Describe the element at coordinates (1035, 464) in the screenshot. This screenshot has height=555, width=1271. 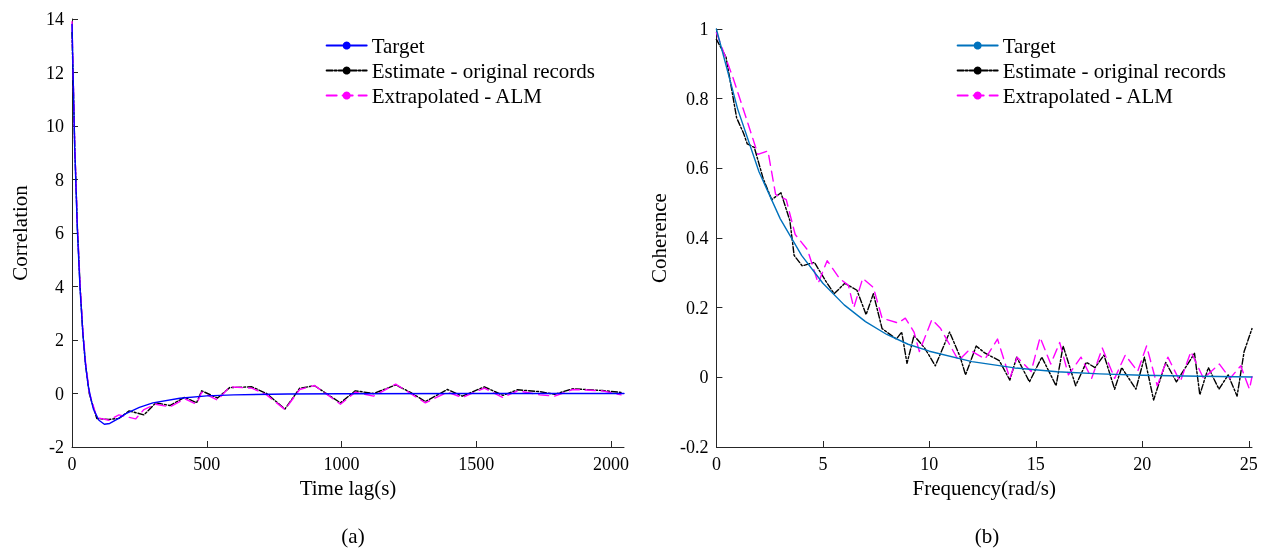
I see `x-tick-label: 15` at that location.